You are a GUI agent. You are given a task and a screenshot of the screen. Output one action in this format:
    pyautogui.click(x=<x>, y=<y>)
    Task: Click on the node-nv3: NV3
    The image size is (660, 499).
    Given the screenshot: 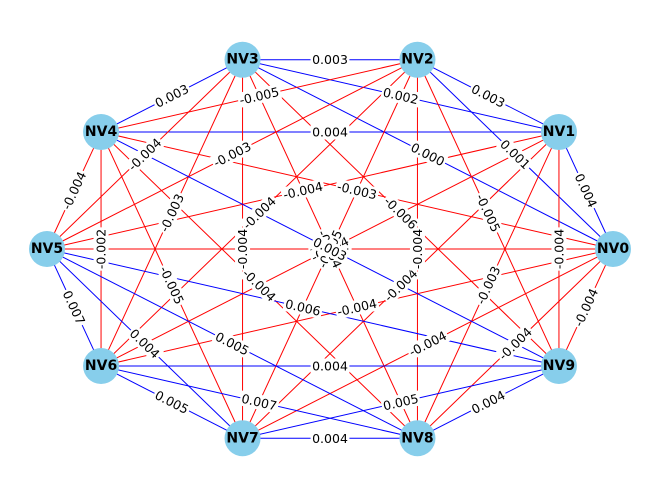 What is the action you would take?
    pyautogui.click(x=242, y=59)
    